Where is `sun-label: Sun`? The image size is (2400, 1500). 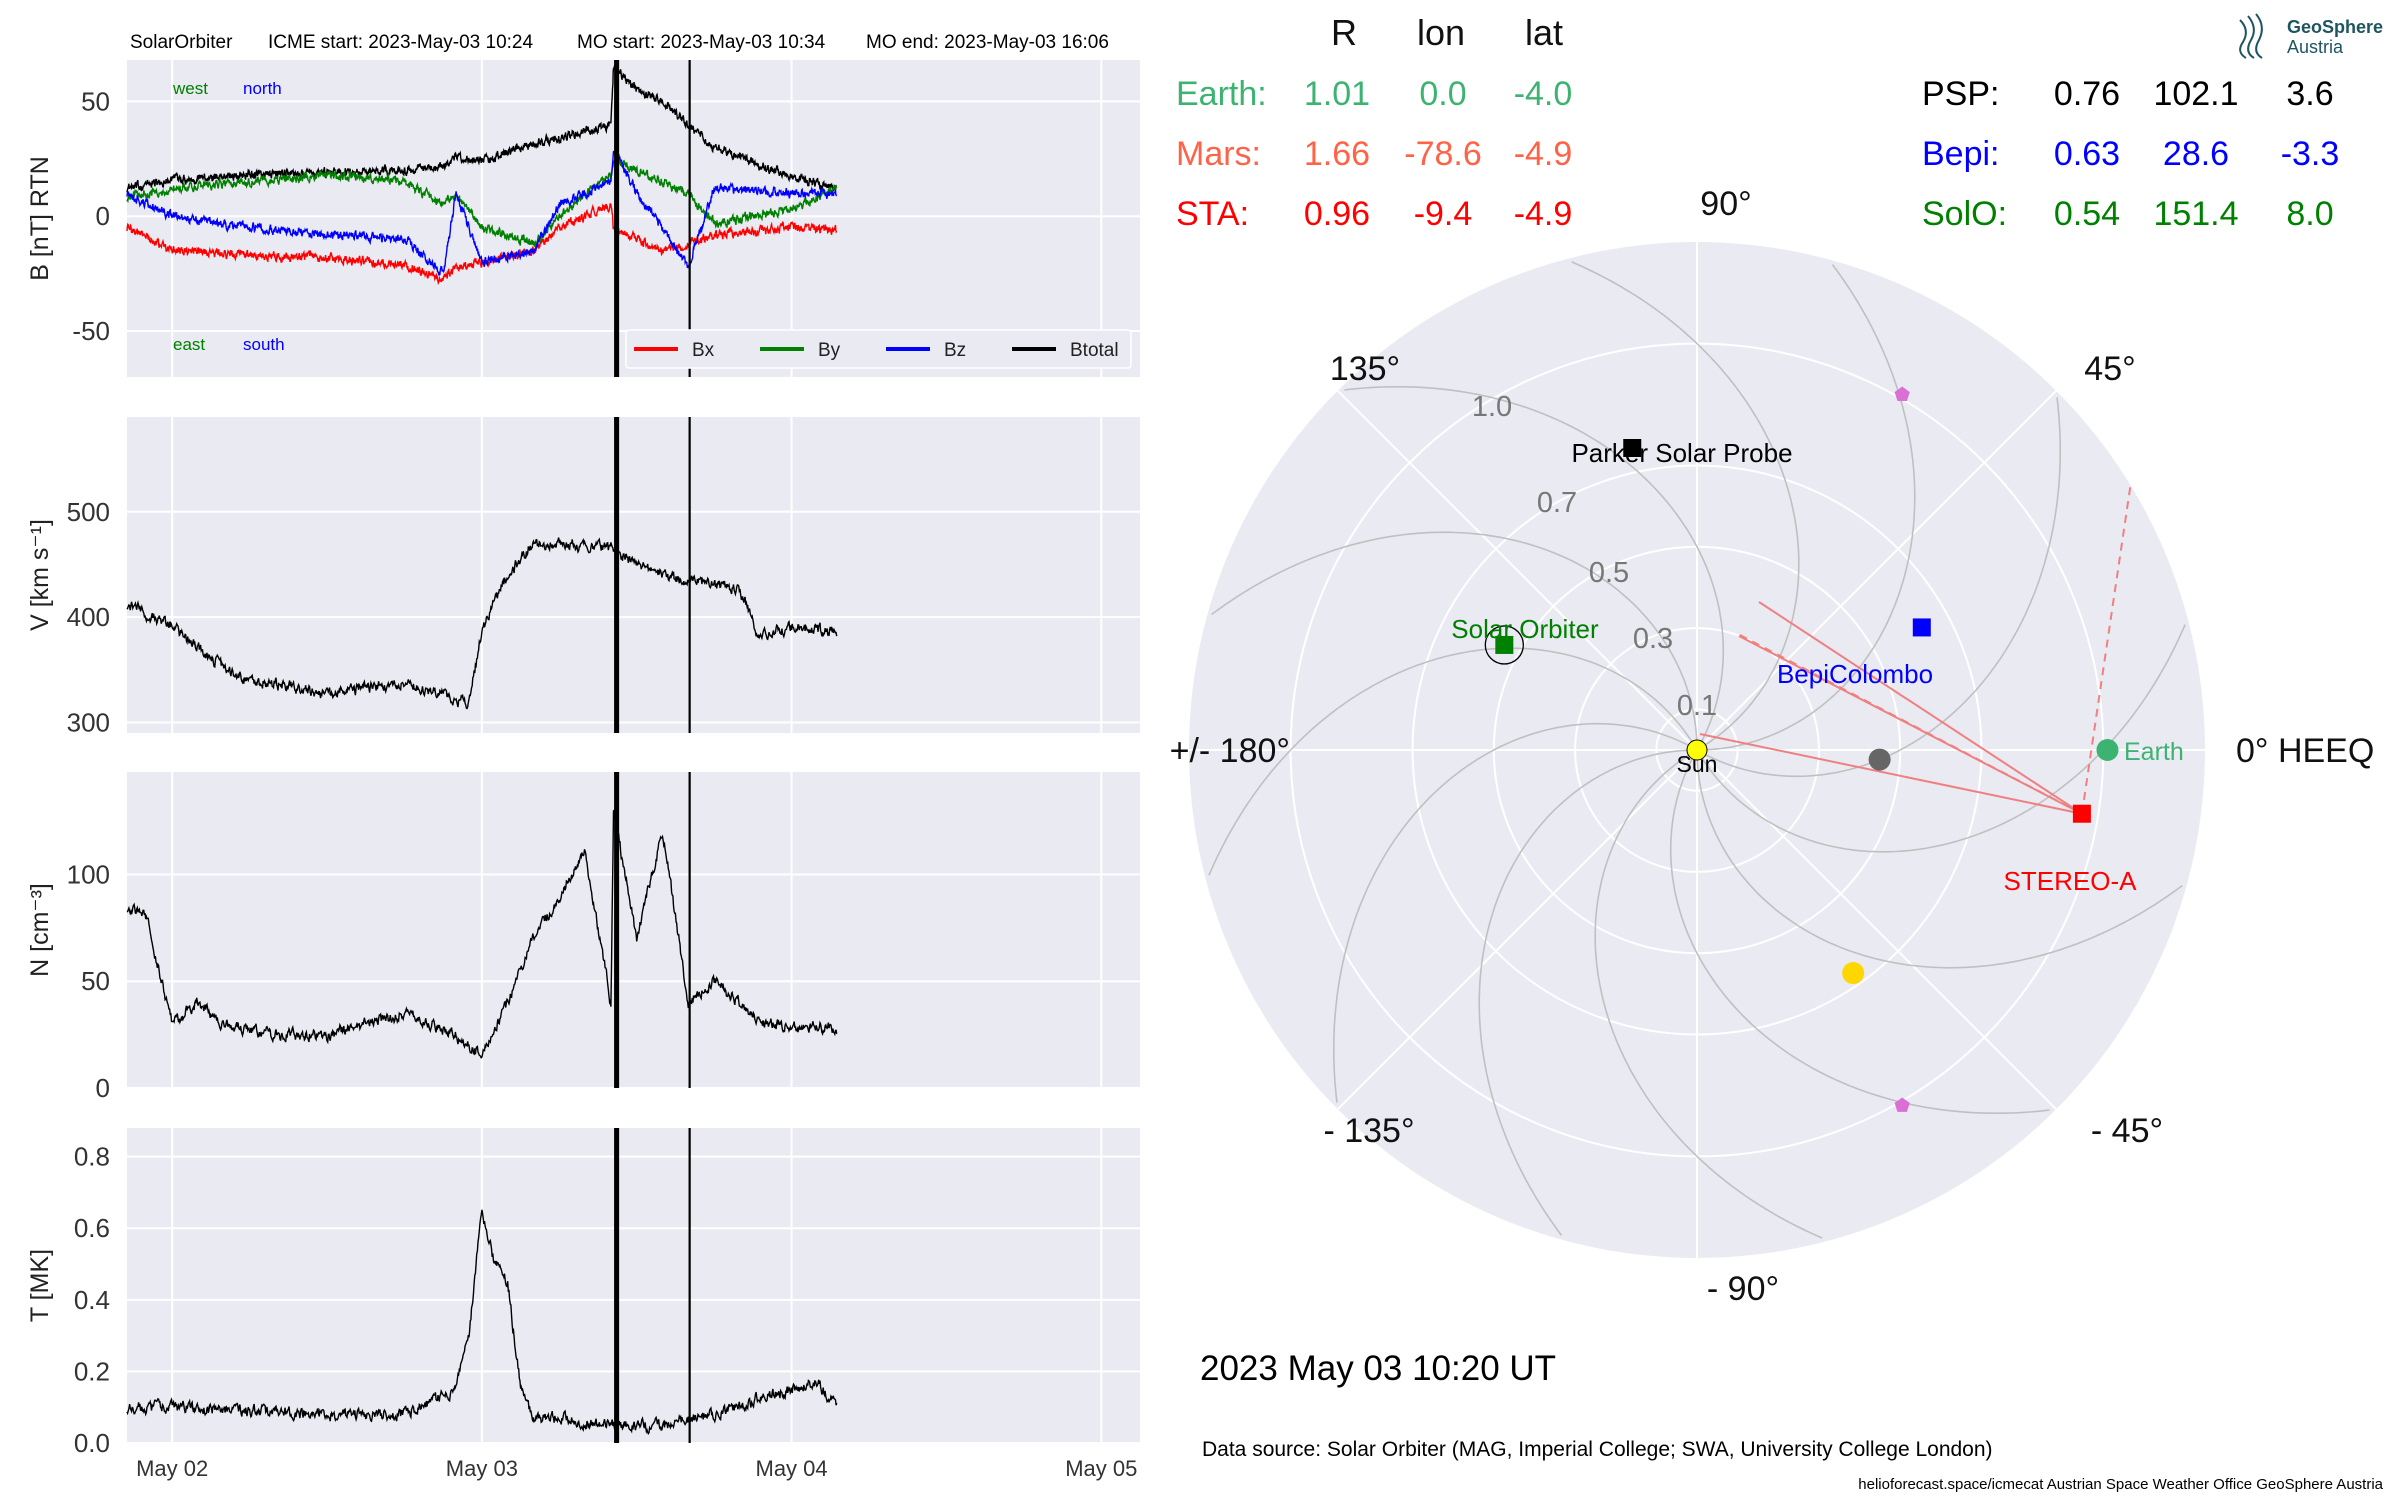
sun-label: Sun is located at coordinates (1697, 764).